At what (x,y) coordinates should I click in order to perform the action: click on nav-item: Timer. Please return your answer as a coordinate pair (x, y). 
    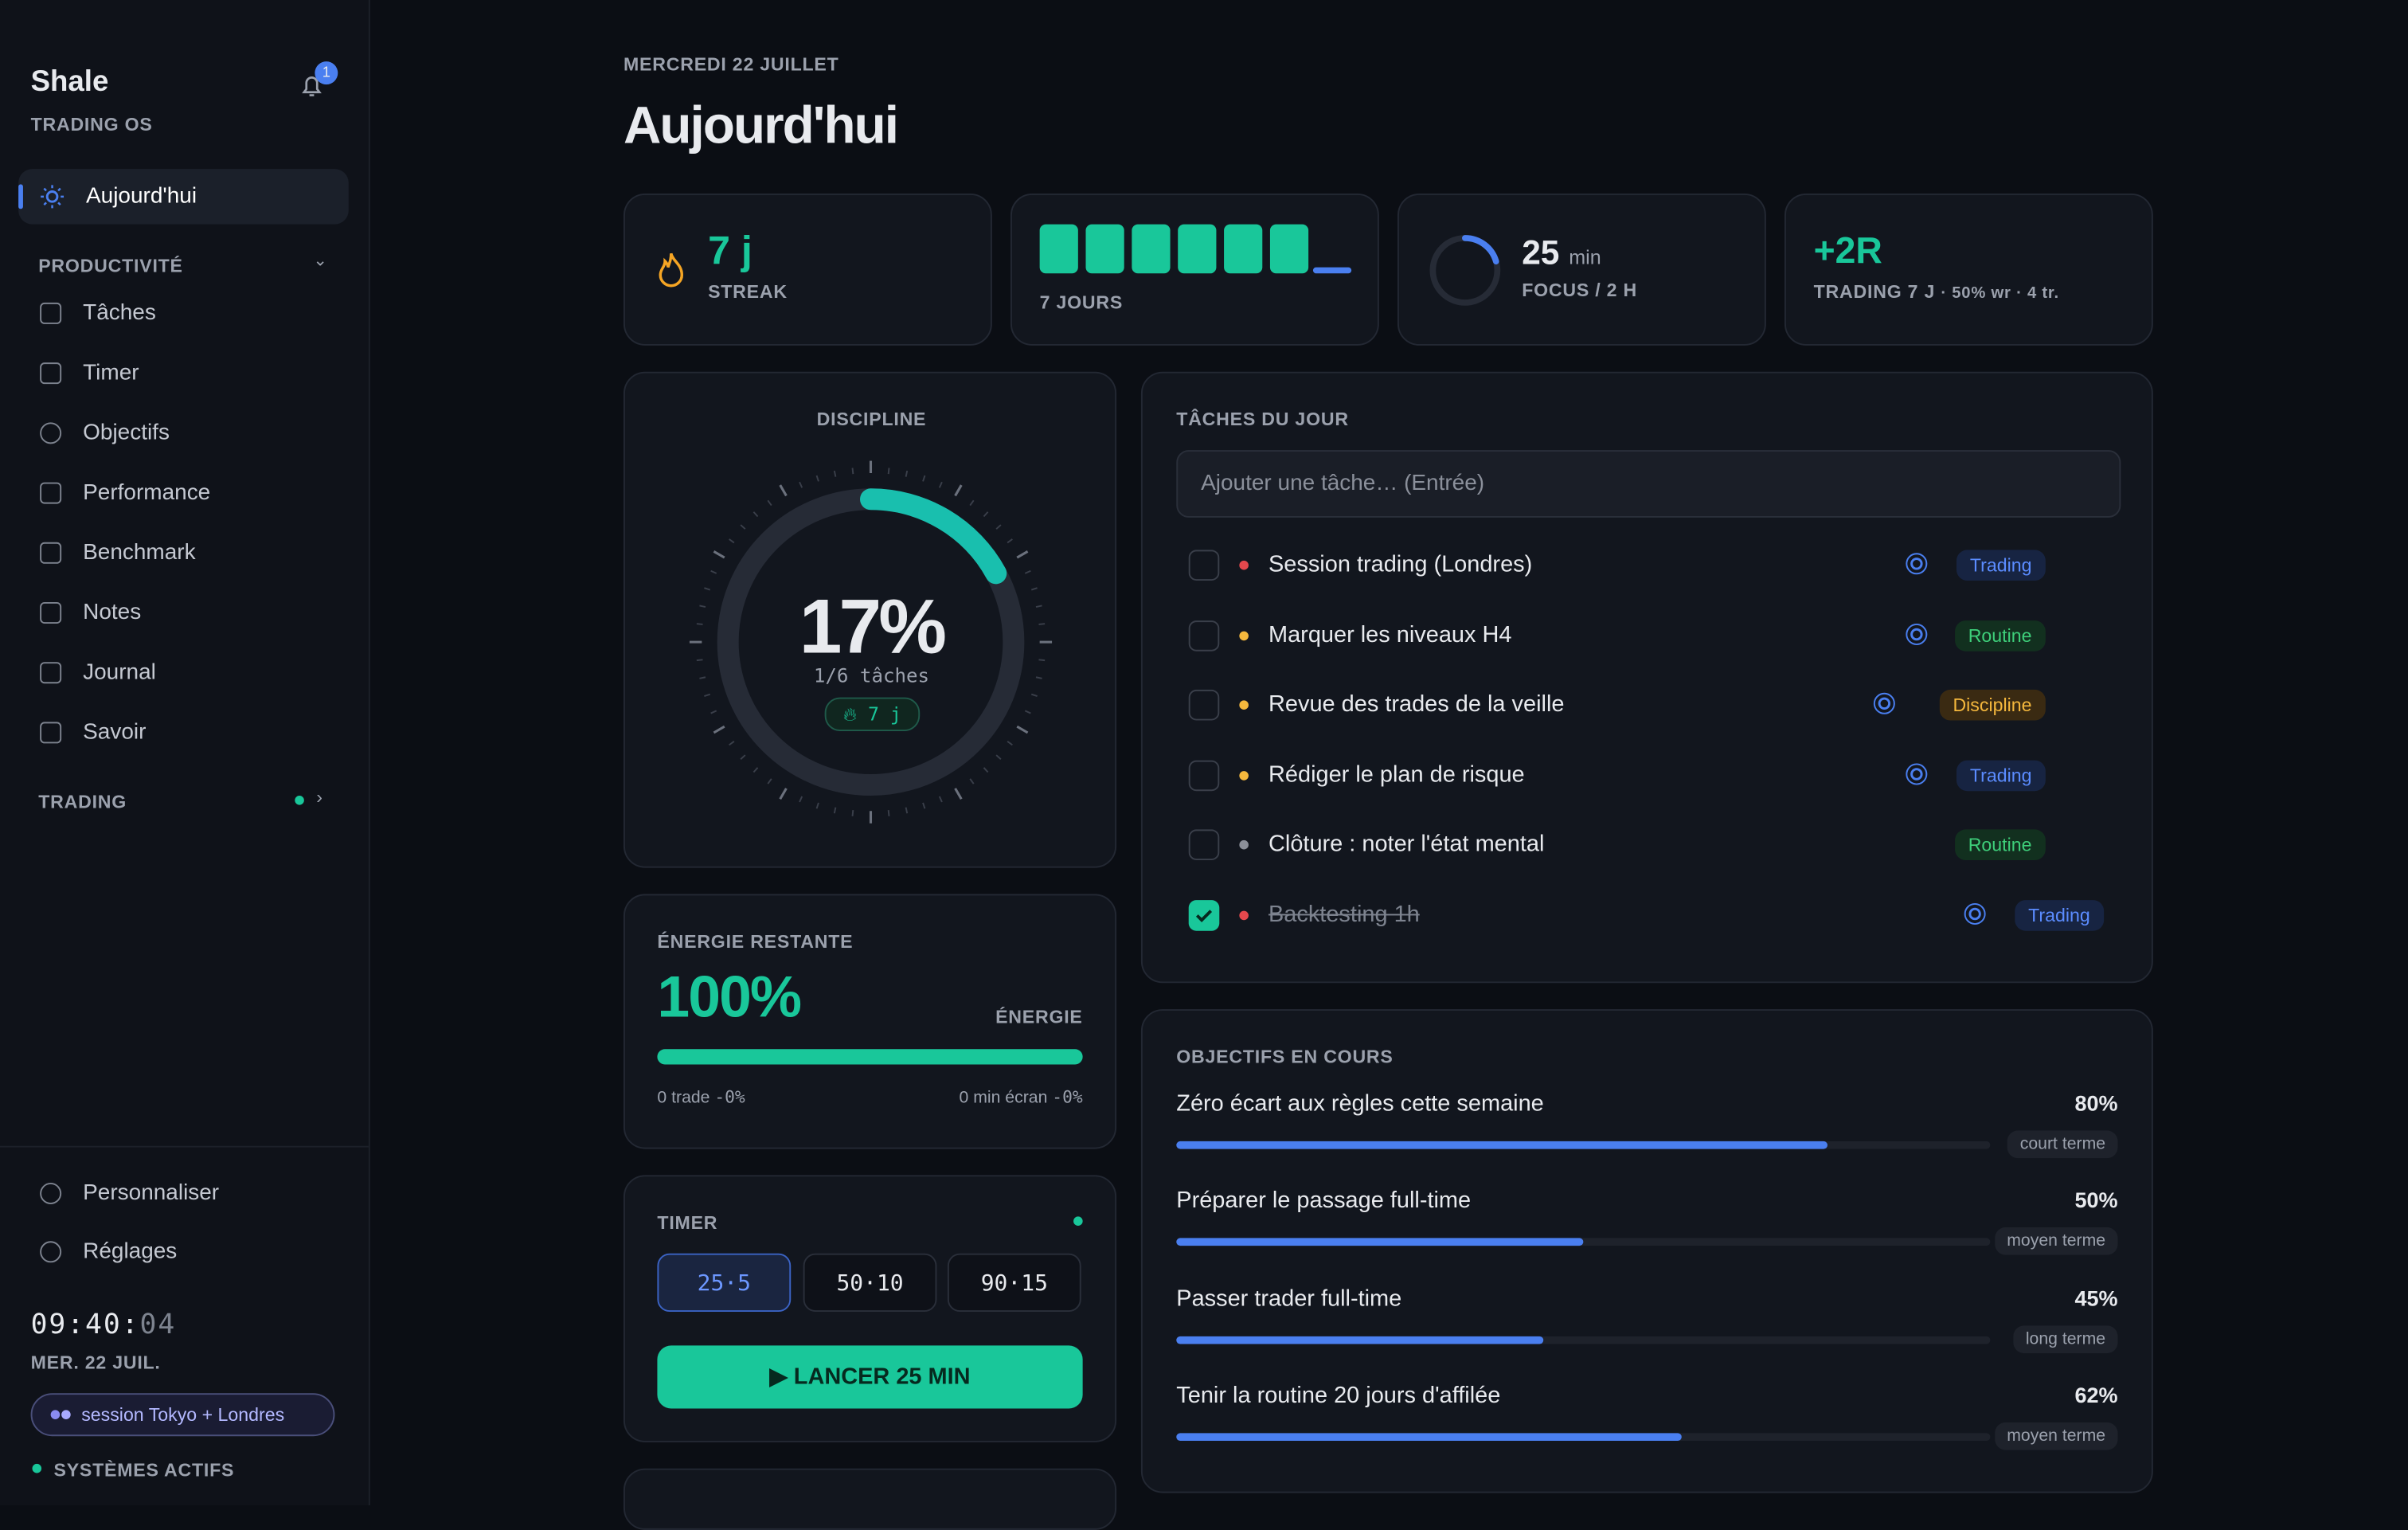
    Looking at the image, I should click on (183, 373).